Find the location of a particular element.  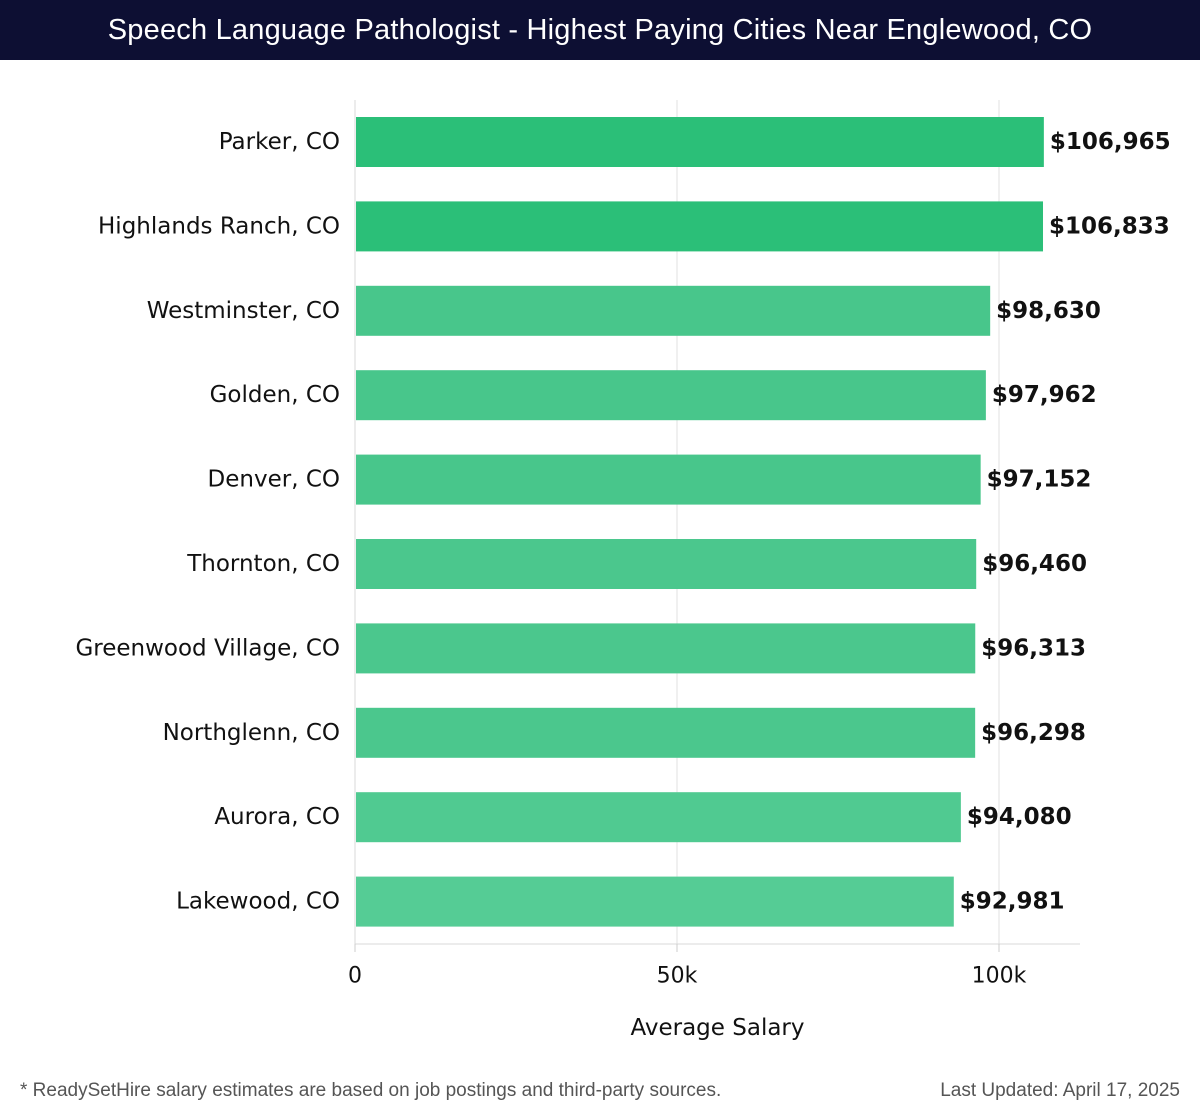

category-label: Westminster, CO is located at coordinates (243, 311).